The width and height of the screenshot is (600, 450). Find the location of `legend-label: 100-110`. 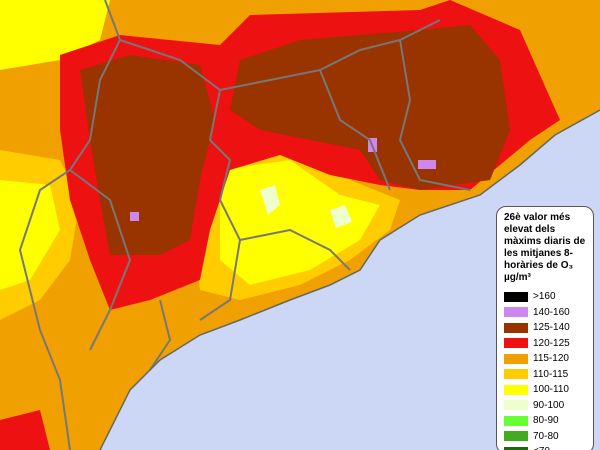

legend-label: 100-110 is located at coordinates (551, 390).